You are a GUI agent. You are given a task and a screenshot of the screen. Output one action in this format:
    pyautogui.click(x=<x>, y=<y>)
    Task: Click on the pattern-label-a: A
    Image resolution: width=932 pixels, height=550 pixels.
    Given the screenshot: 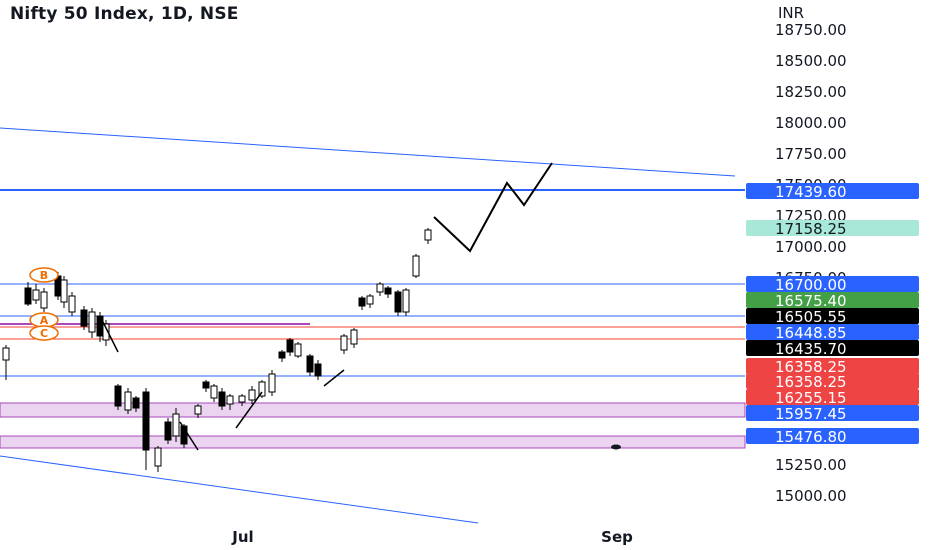 What is the action you would take?
    pyautogui.click(x=44, y=320)
    